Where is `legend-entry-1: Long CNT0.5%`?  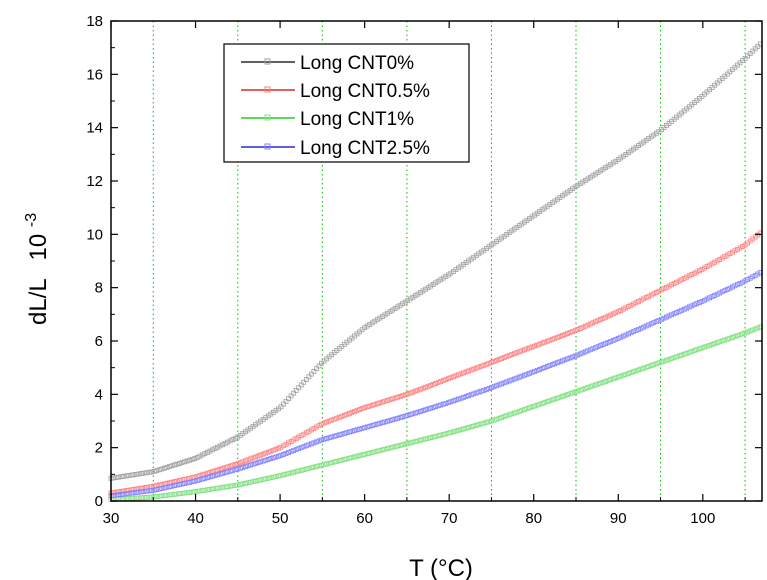 legend-entry-1: Long CNT0.5% is located at coordinates (335, 91).